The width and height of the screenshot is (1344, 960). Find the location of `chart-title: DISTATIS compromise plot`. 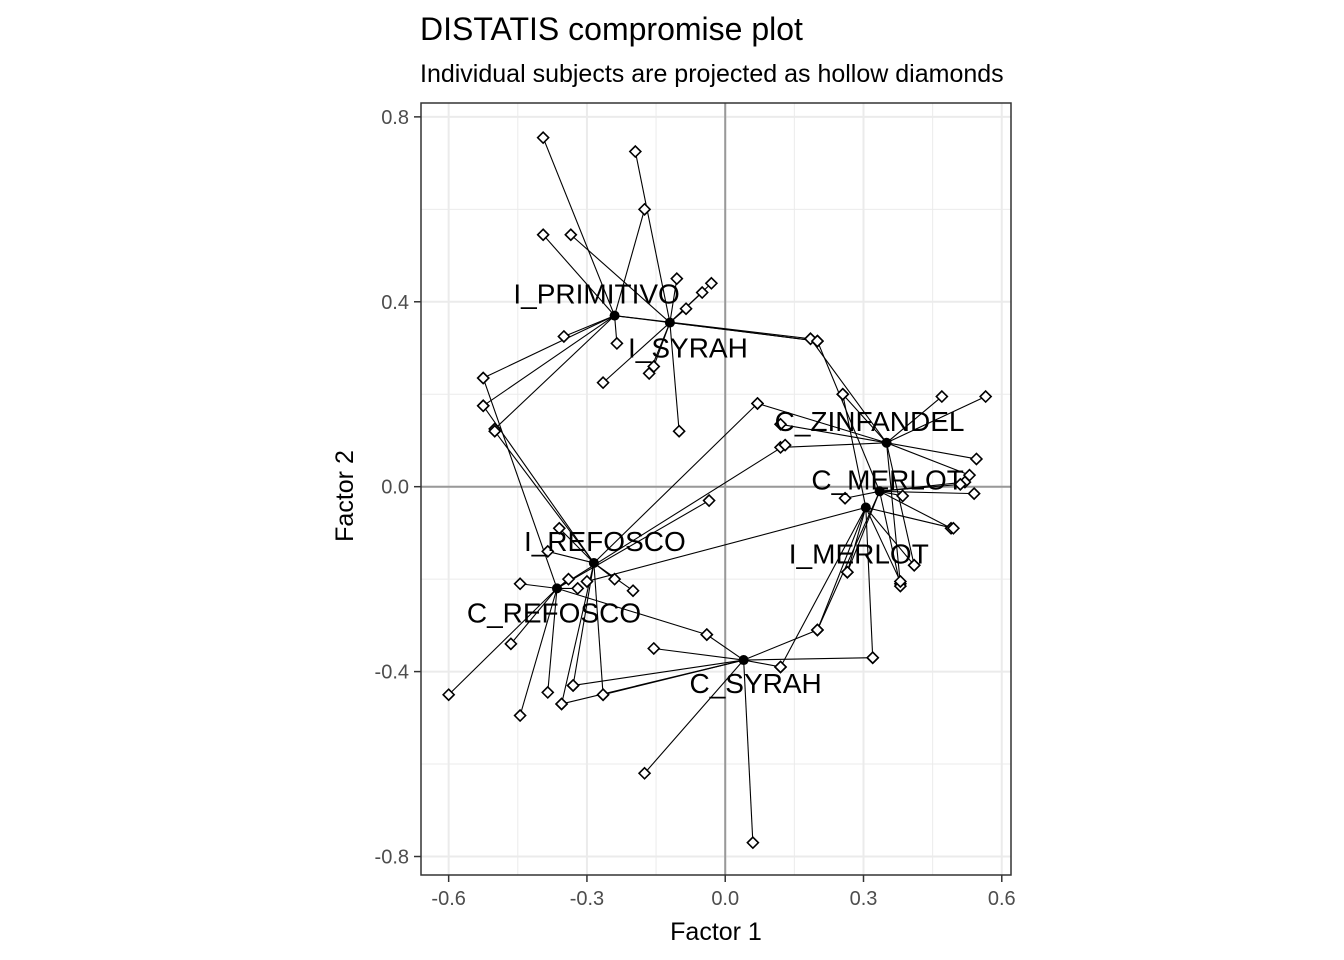

chart-title: DISTATIS compromise plot is located at coordinates (611, 29).